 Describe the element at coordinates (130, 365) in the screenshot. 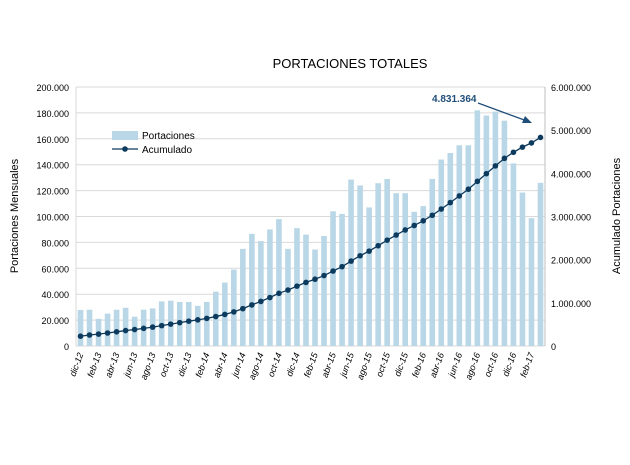

I see `x-tick-label: jun-13` at that location.